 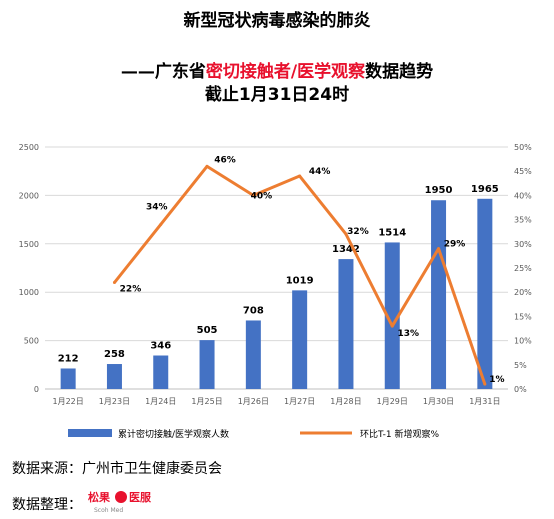 What do you see at coordinates (523, 244) in the screenshot?
I see `right-tick-label: 30%` at bounding box center [523, 244].